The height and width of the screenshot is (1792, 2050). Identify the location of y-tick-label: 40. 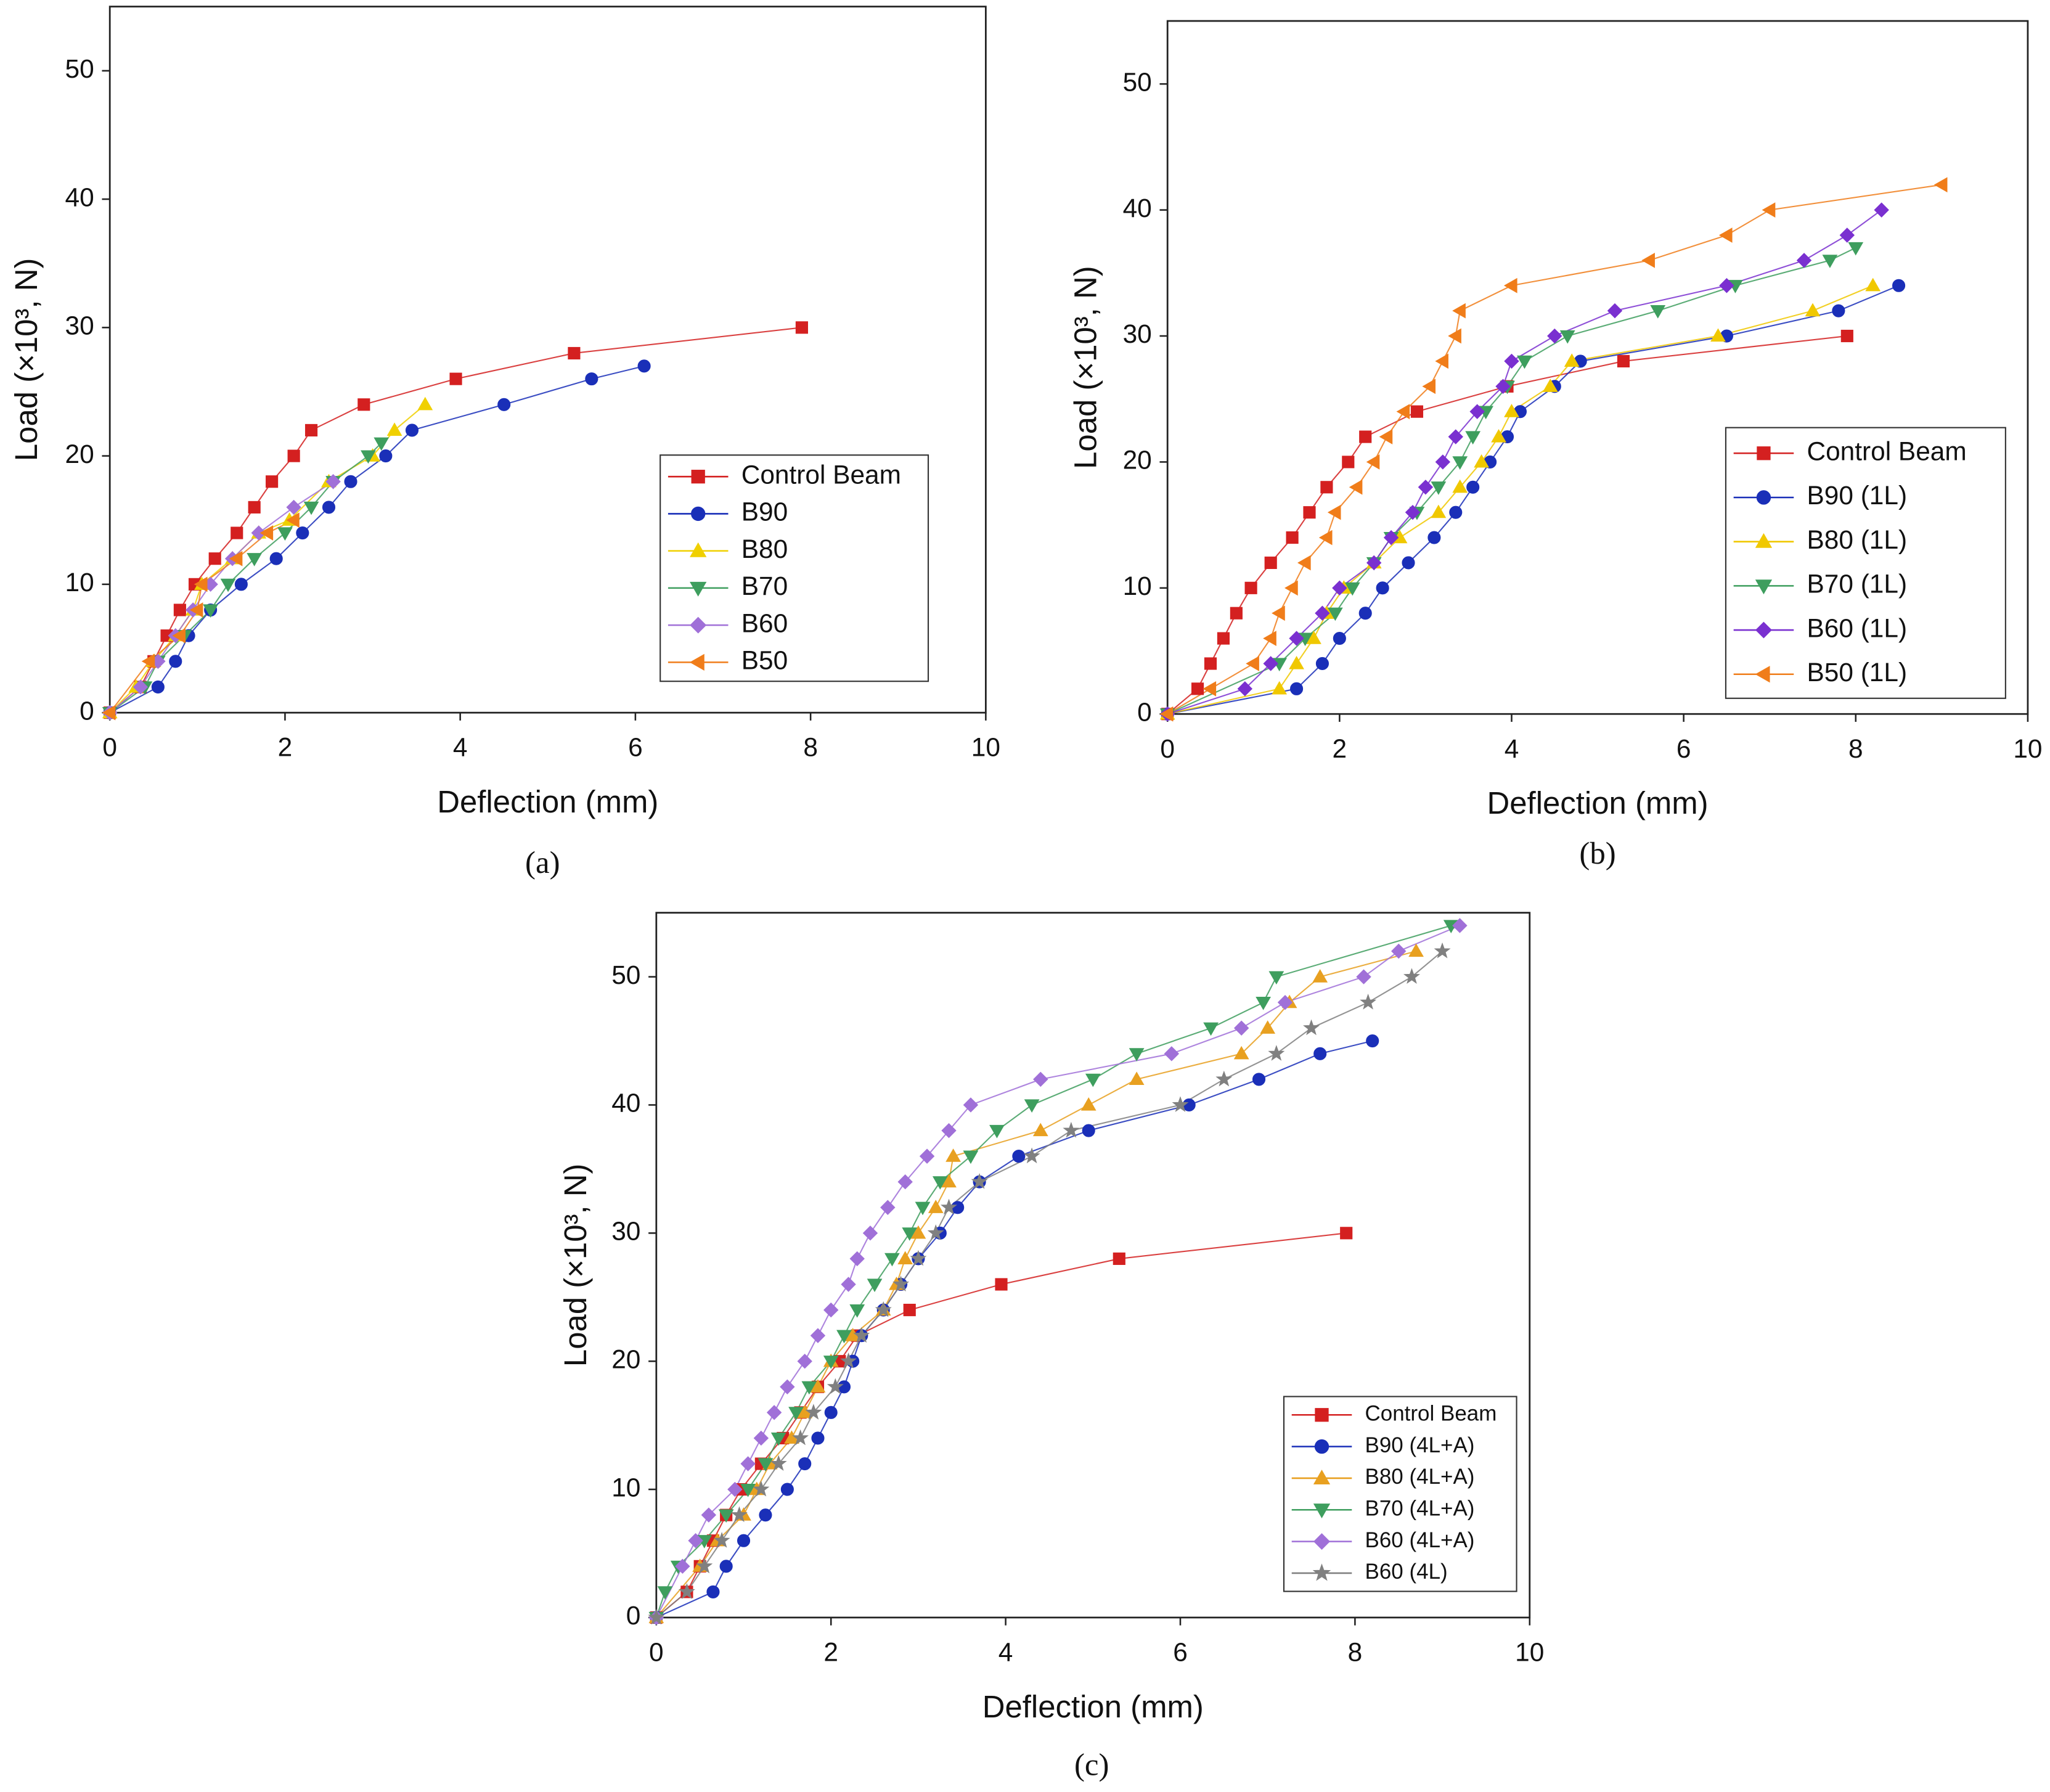
(625, 1103).